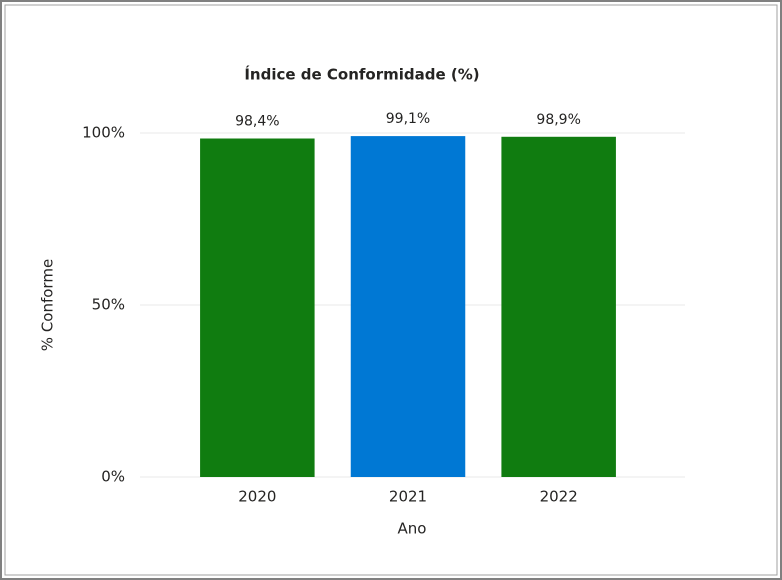 The width and height of the screenshot is (782, 580). What do you see at coordinates (257, 122) in the screenshot?
I see `data-label: 98,4%` at bounding box center [257, 122].